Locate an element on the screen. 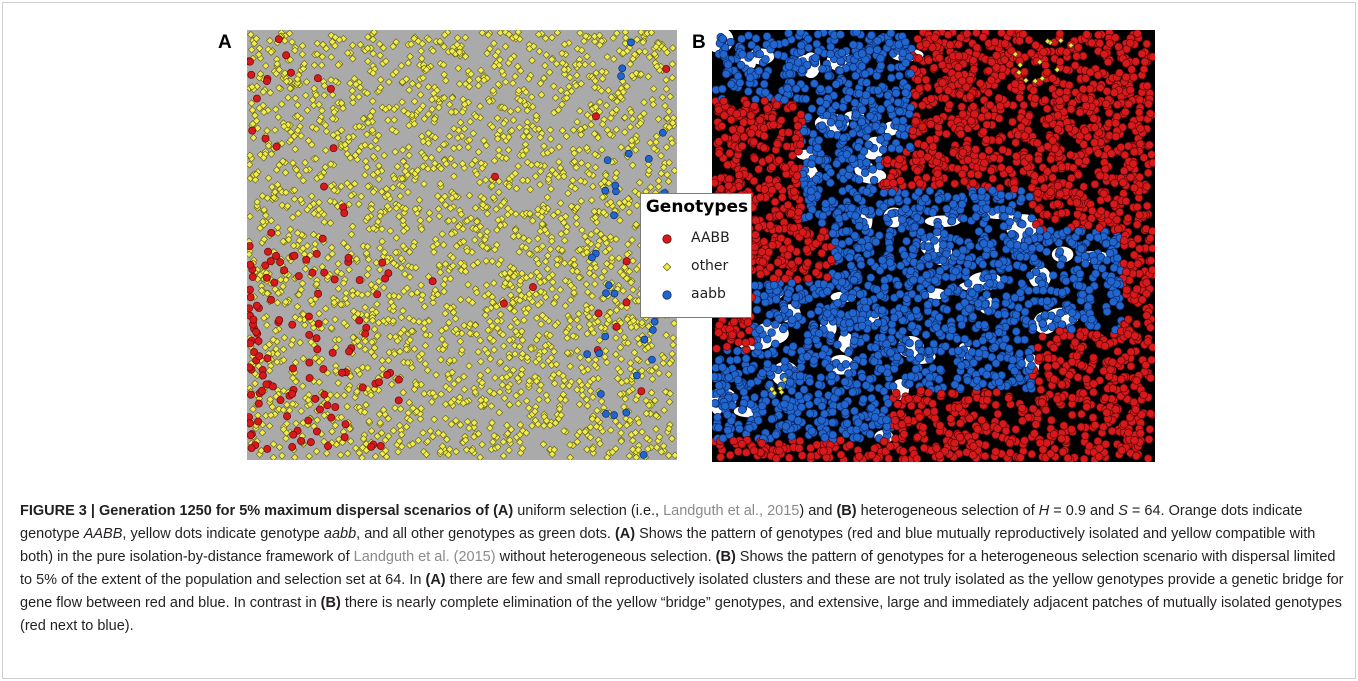 The height and width of the screenshot is (681, 1358). yellow-diamond-icon is located at coordinates (667, 267).